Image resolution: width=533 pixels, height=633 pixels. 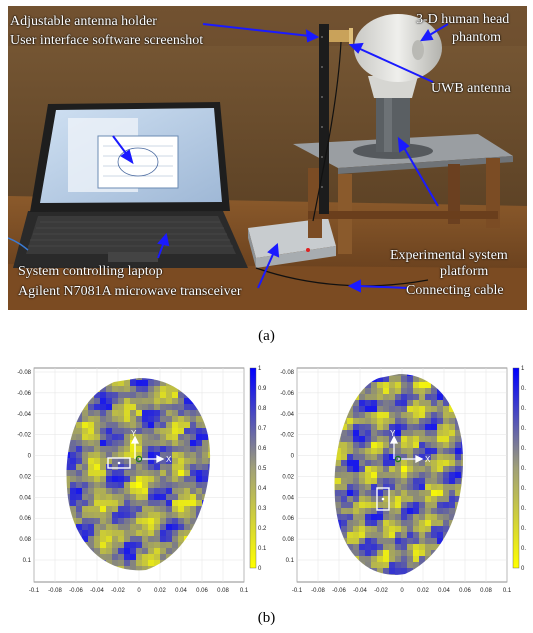 What do you see at coordinates (463, 19) in the screenshot?
I see `label-head-phantom-line1: 3-D human head` at bounding box center [463, 19].